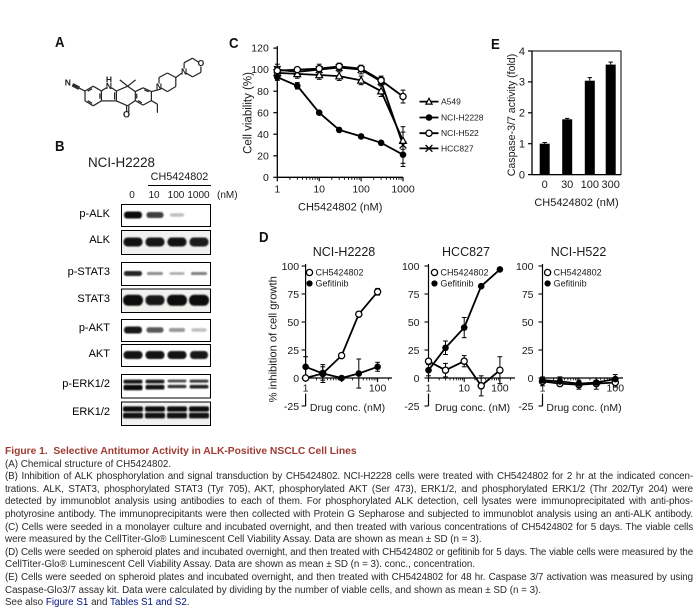  What do you see at coordinates (567, 185) in the screenshot?
I see `svg-text: 30` at bounding box center [567, 185].